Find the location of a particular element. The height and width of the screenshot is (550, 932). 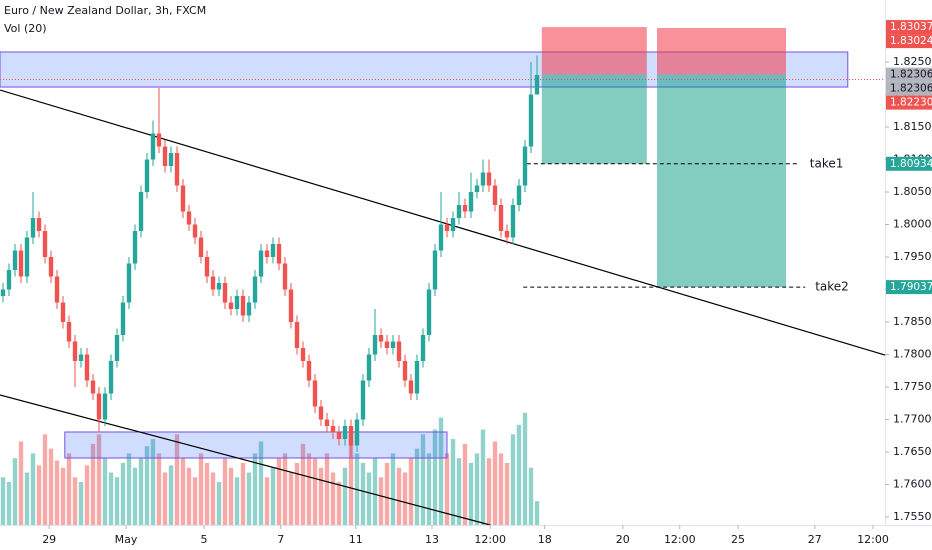

target-label: take2 is located at coordinates (832, 287).